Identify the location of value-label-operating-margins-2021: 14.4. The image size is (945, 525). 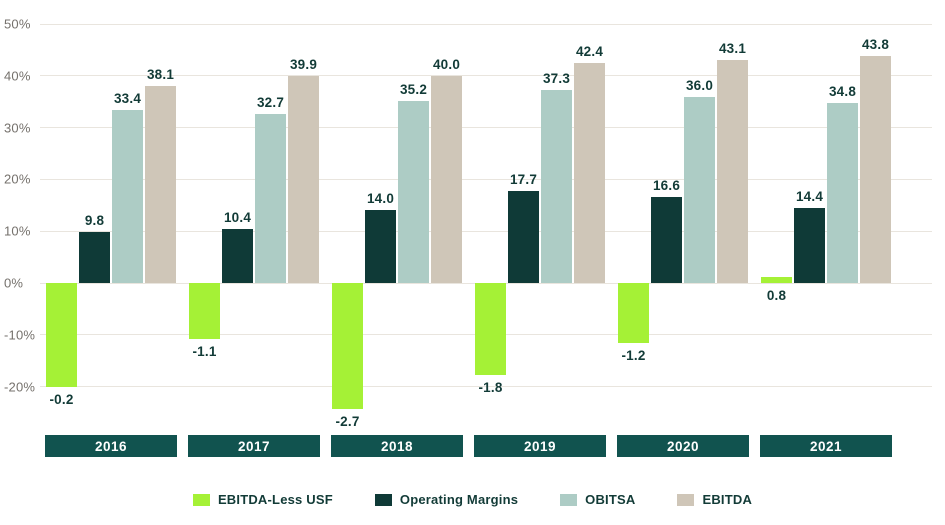
(809, 197).